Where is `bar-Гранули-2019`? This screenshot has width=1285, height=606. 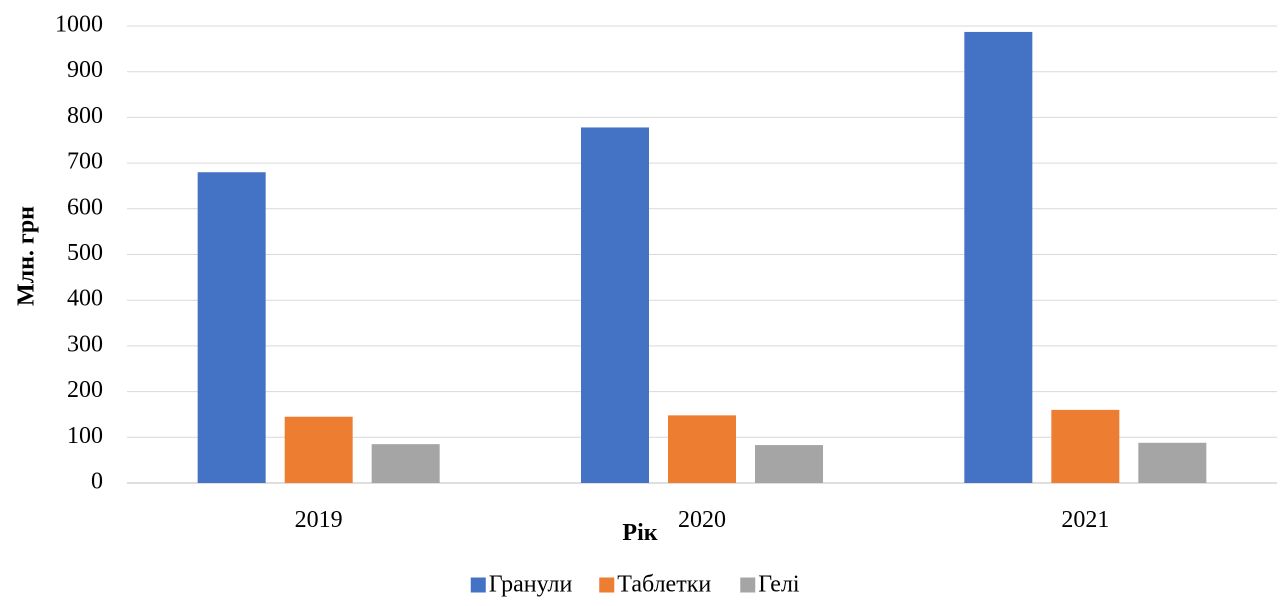
bar-Гранули-2019 is located at coordinates (231, 328).